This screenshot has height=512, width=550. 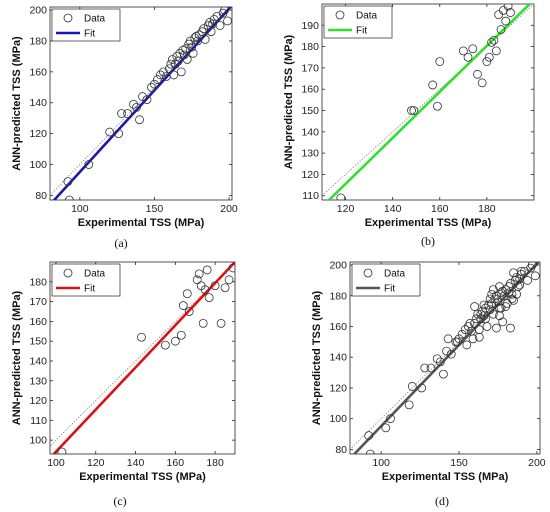 I want to click on y-tick-label: 200, so click(x=338, y=266).